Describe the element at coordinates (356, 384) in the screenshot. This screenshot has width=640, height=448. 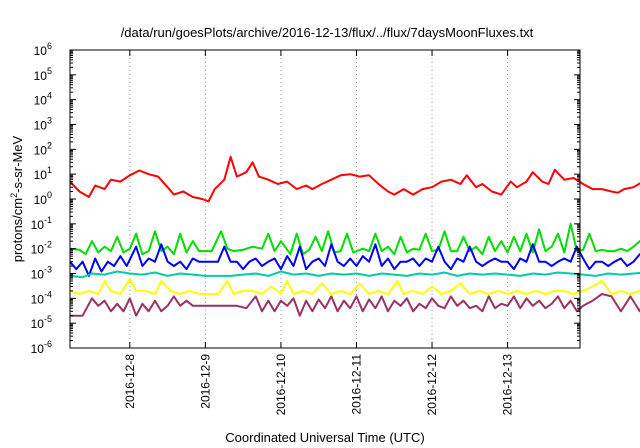
I see `x-tick-label: 2016-12-11` at that location.